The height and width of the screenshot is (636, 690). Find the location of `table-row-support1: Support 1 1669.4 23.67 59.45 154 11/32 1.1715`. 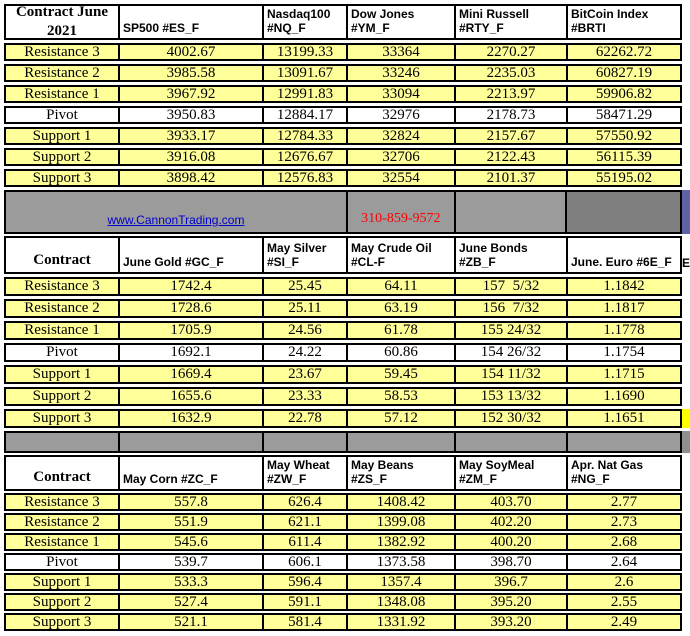

table-row-support1: Support 1 1669.4 23.67 59.45 154 11/32 1.1715 is located at coordinates (347, 374).